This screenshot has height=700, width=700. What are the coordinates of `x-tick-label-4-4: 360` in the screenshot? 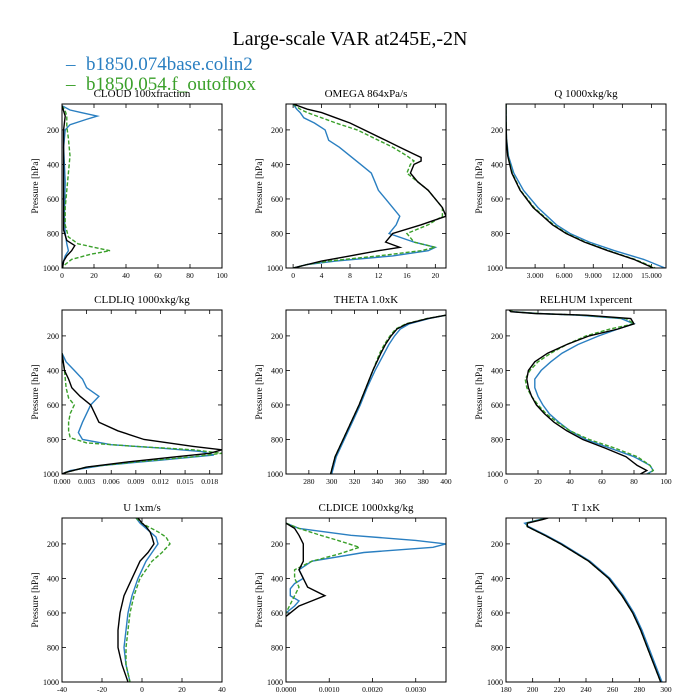 It's located at (401, 481).